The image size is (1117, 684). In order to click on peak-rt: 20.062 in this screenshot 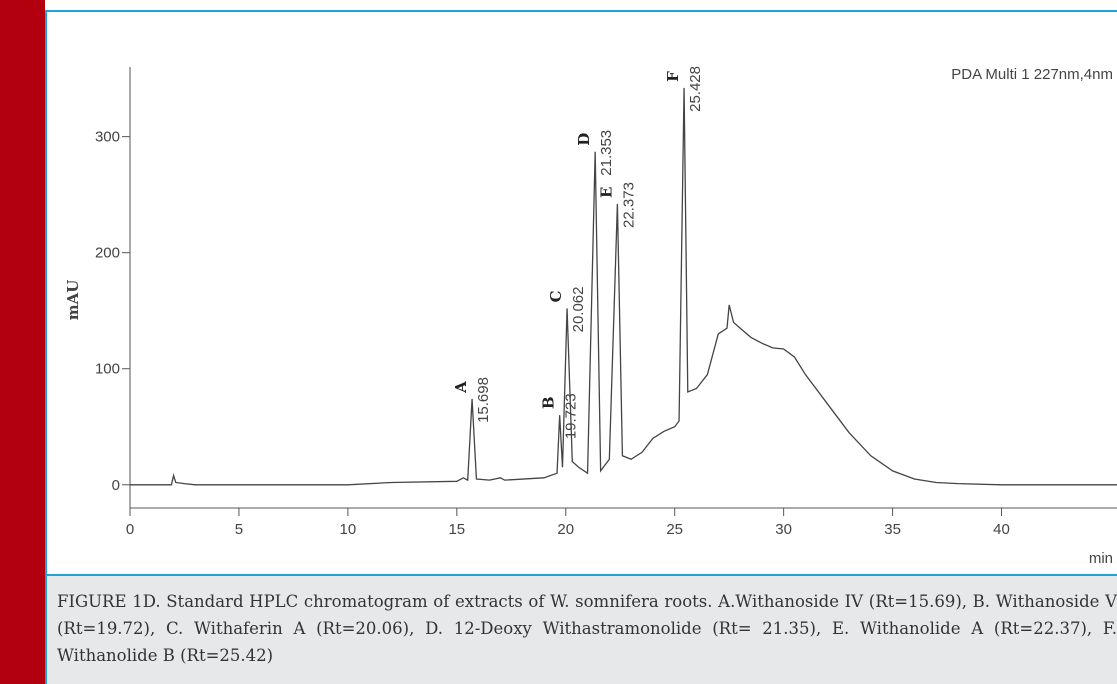, I will do `click(578, 309)`.